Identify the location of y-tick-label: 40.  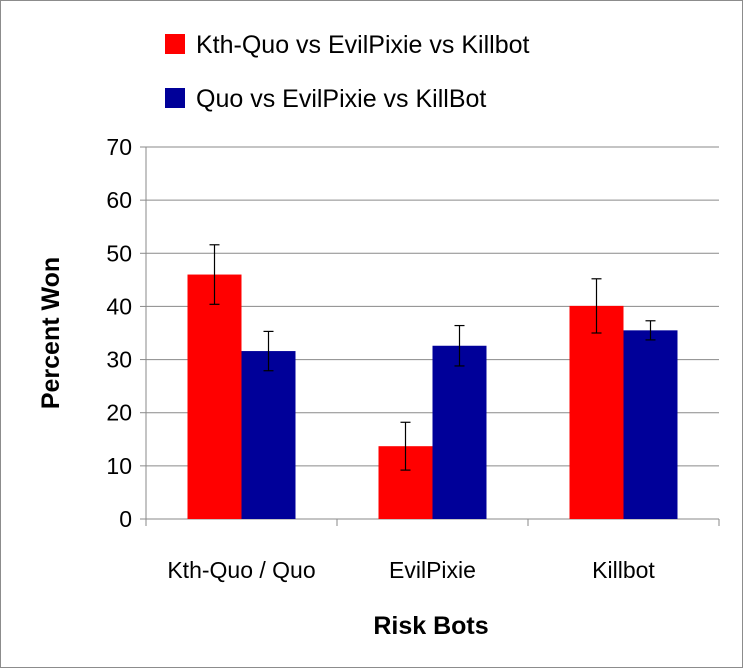
(119, 306).